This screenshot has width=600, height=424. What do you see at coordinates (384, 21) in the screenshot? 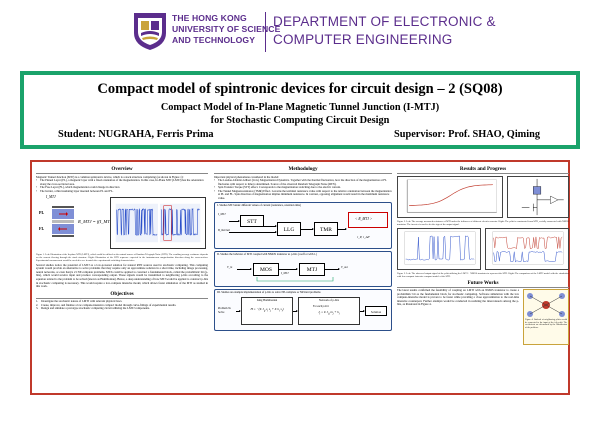
I see `department-name-line: DEPARTMENT OF ELECTRONIC &` at bounding box center [384, 21].